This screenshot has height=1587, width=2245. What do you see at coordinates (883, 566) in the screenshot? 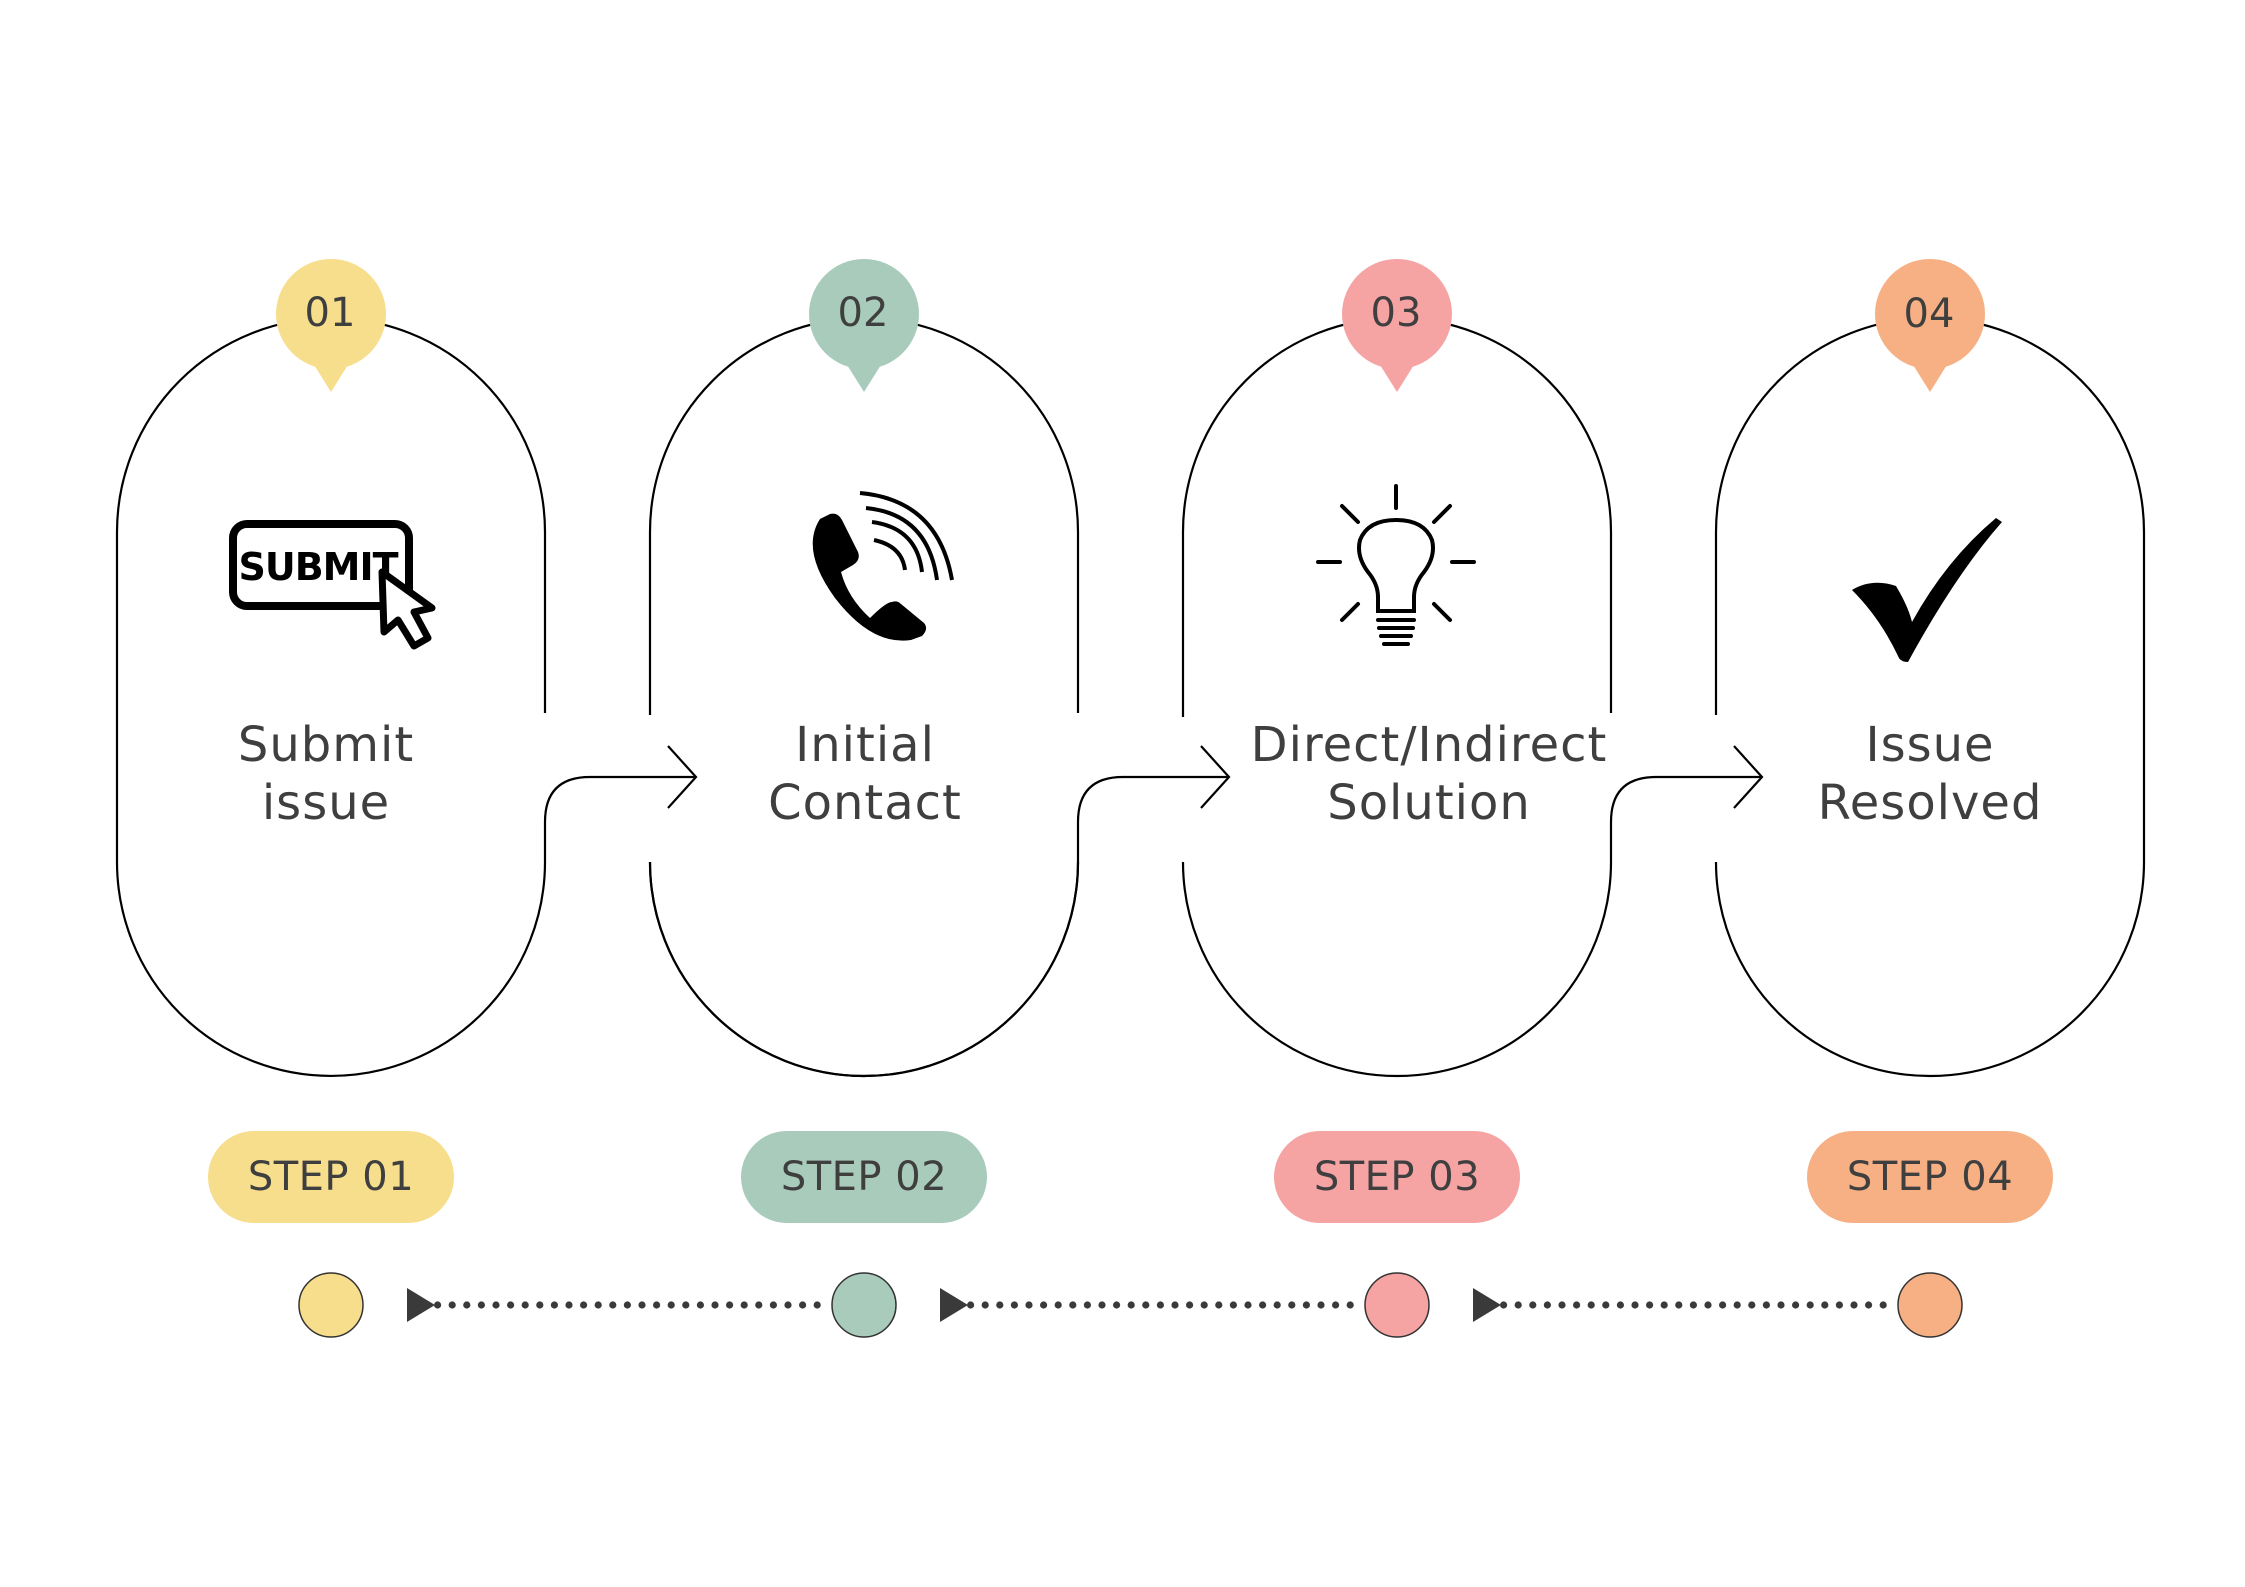
I see `phone-icon` at bounding box center [883, 566].